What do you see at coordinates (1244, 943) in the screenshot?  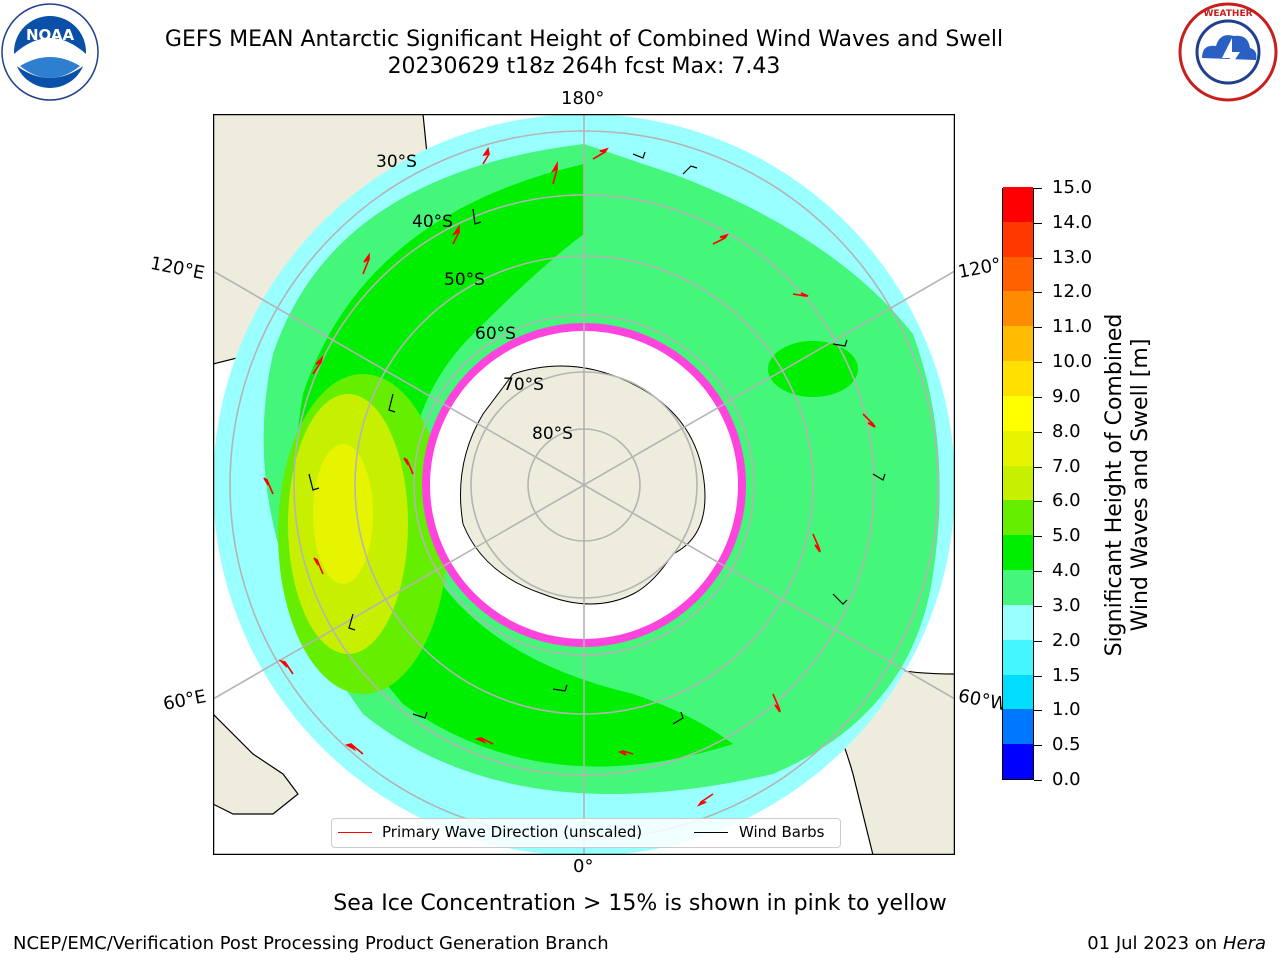 I see `footer-machine: Hera` at bounding box center [1244, 943].